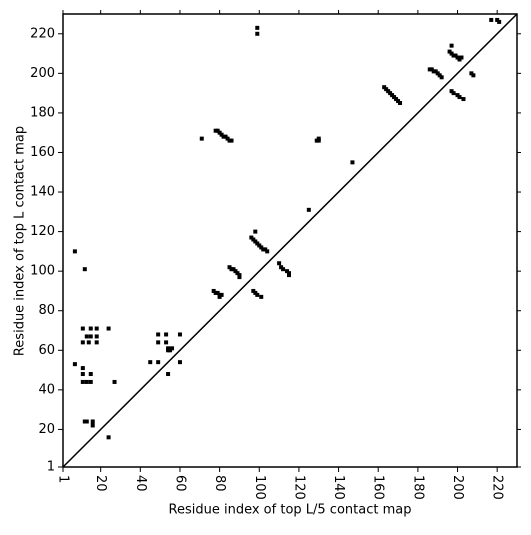 This screenshot has height=535, width=531. What do you see at coordinates (20, 241) in the screenshot?
I see `y-axis-label: Residue index of top L contact map` at bounding box center [20, 241].